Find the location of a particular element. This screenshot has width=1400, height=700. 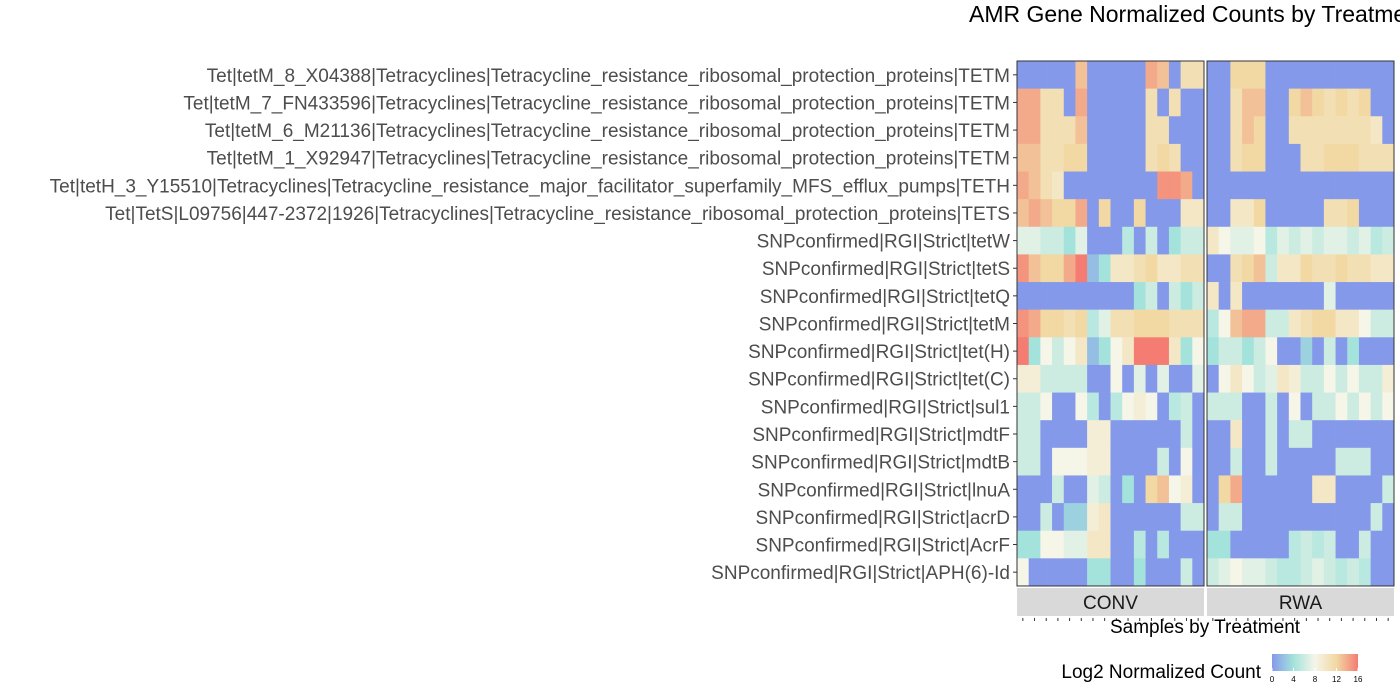

panel-border is located at coordinates (1110, 323).